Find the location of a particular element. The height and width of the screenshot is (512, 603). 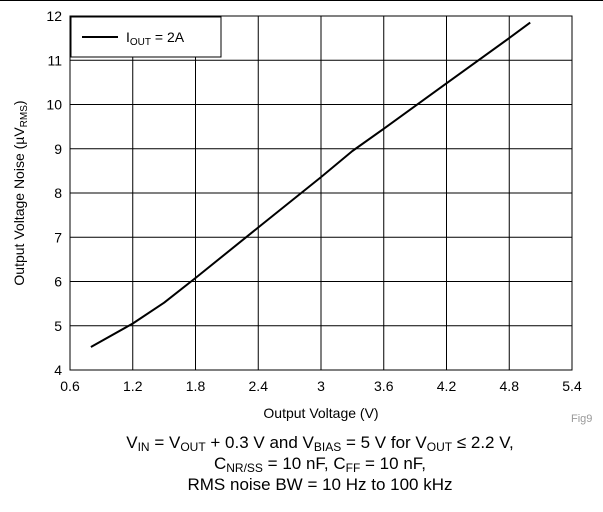

x-tick-label: 4.2 is located at coordinates (447, 386).